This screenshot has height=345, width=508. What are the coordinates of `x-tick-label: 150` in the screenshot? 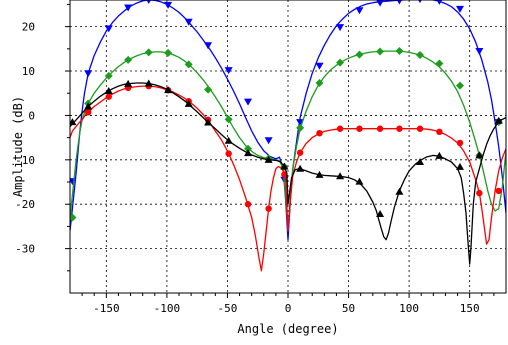 It's located at (470, 308).